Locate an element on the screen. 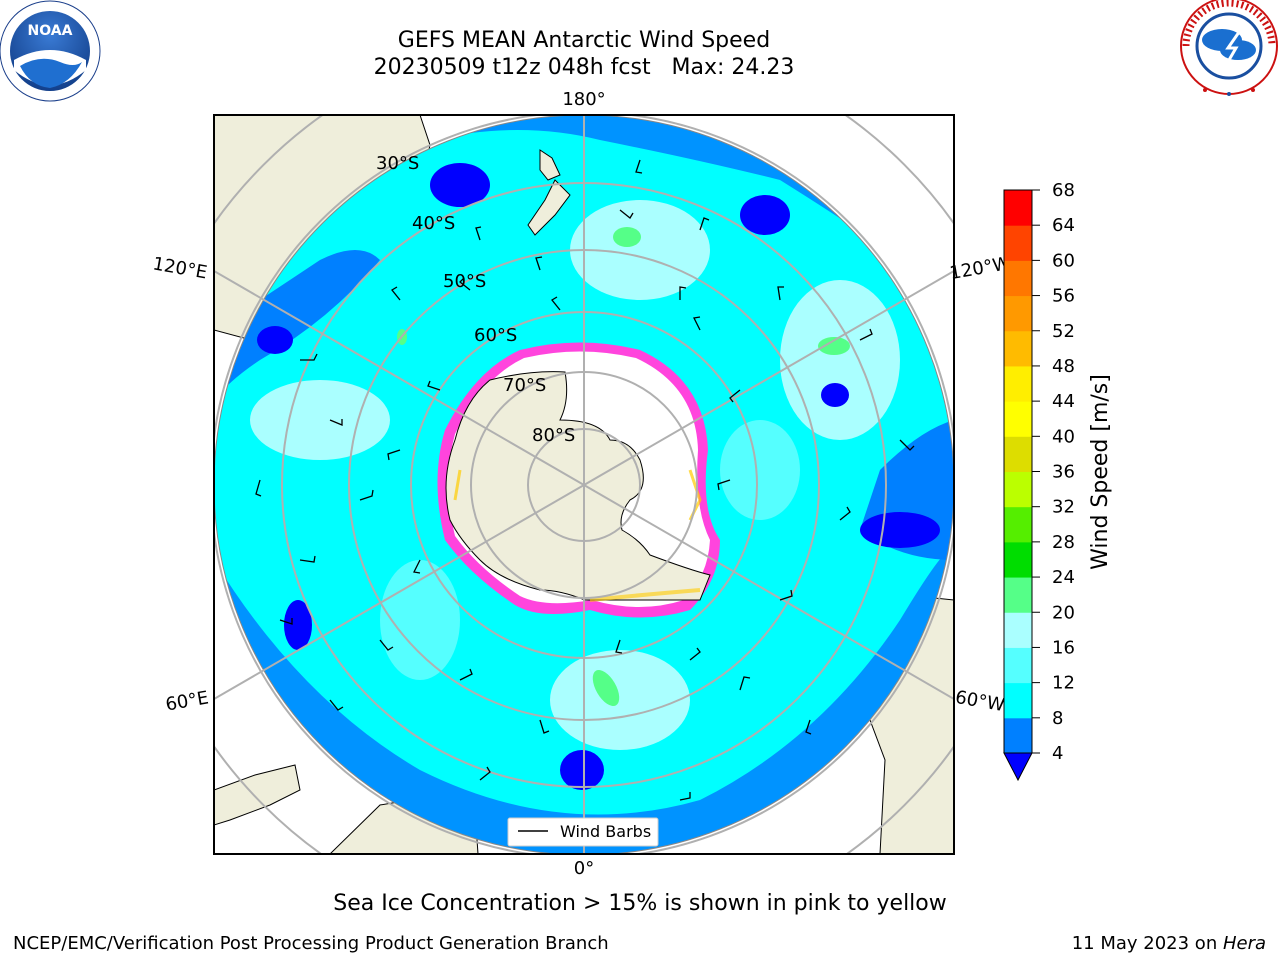 The height and width of the screenshot is (960, 1280). lon-label-120e: 120°E is located at coordinates (180, 268).